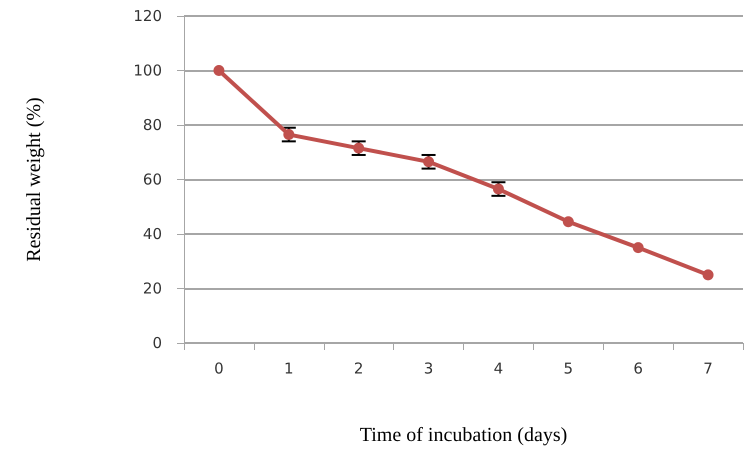 This screenshot has width=747, height=457. What do you see at coordinates (157, 343) in the screenshot?
I see `y-tick-label: 0` at bounding box center [157, 343].